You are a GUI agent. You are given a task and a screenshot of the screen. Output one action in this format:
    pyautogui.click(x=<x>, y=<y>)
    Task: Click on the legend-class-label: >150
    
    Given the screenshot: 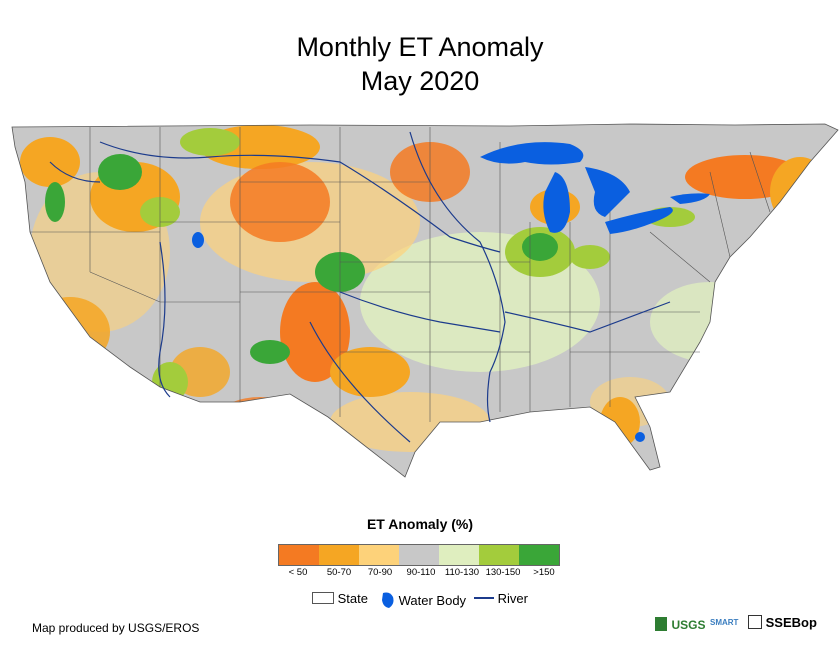 What is the action you would take?
    pyautogui.click(x=544, y=572)
    